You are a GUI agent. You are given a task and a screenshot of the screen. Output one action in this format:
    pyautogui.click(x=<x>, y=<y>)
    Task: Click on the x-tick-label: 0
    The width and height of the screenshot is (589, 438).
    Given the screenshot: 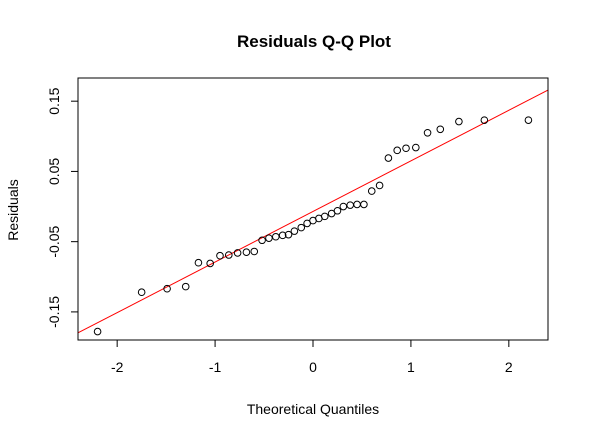 What is the action you would take?
    pyautogui.click(x=313, y=367)
    